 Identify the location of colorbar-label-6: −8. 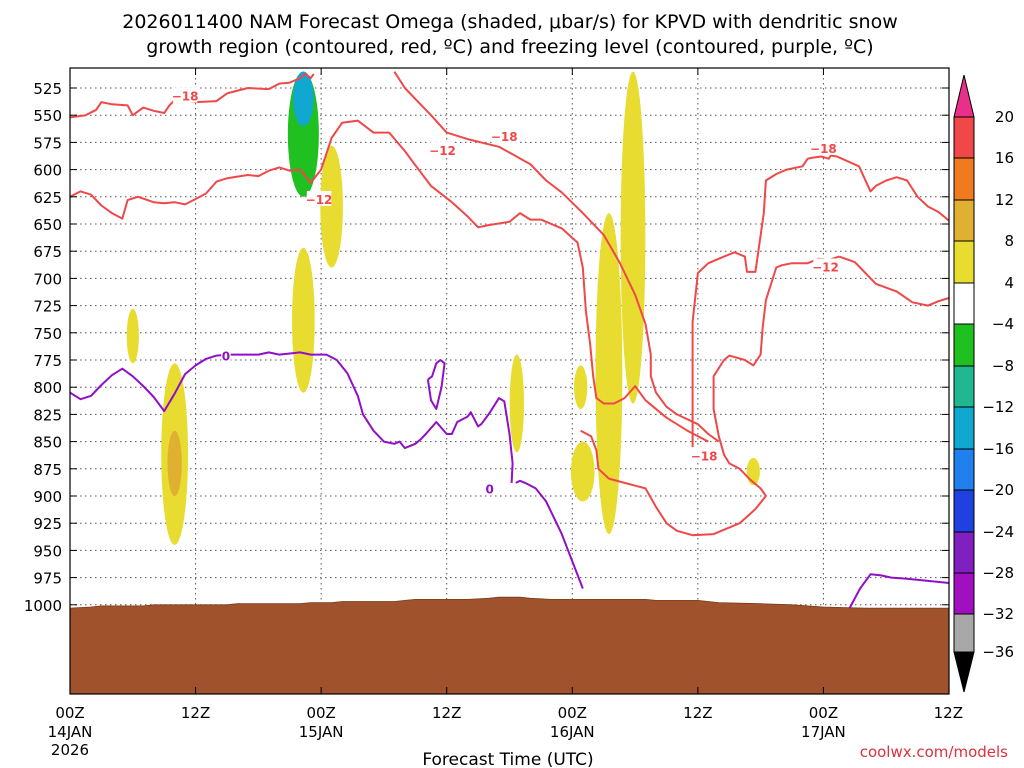
(1003, 366).